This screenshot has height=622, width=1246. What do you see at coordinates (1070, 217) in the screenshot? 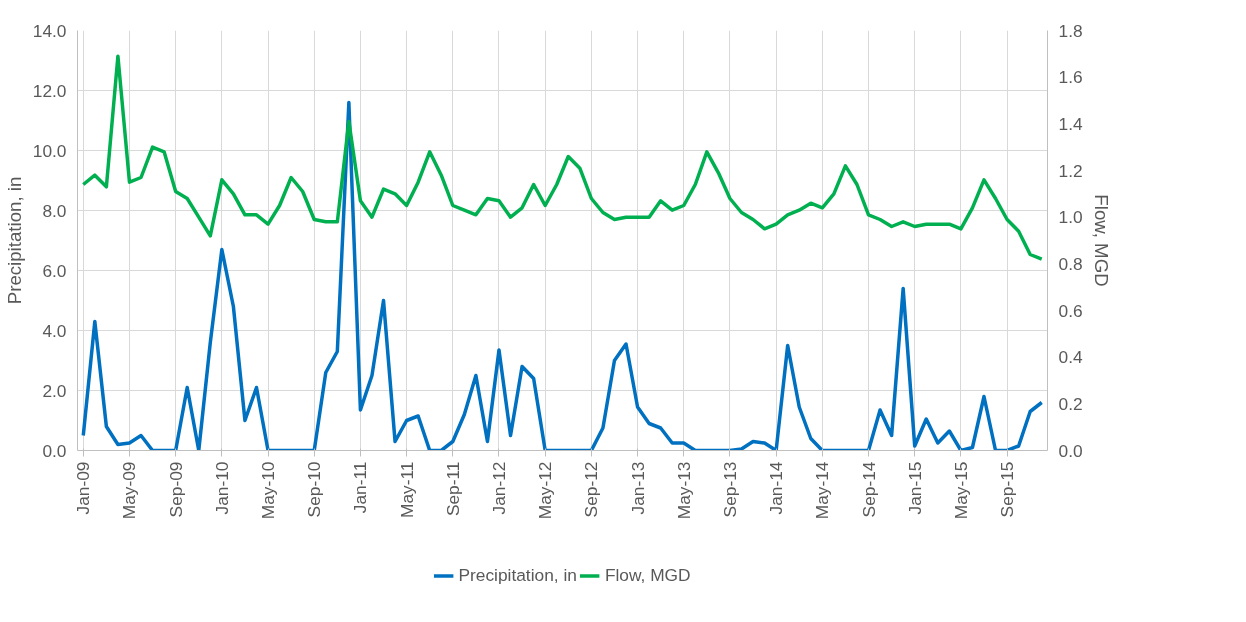
I see `y2-tick-label: 1.0` at bounding box center [1070, 217].